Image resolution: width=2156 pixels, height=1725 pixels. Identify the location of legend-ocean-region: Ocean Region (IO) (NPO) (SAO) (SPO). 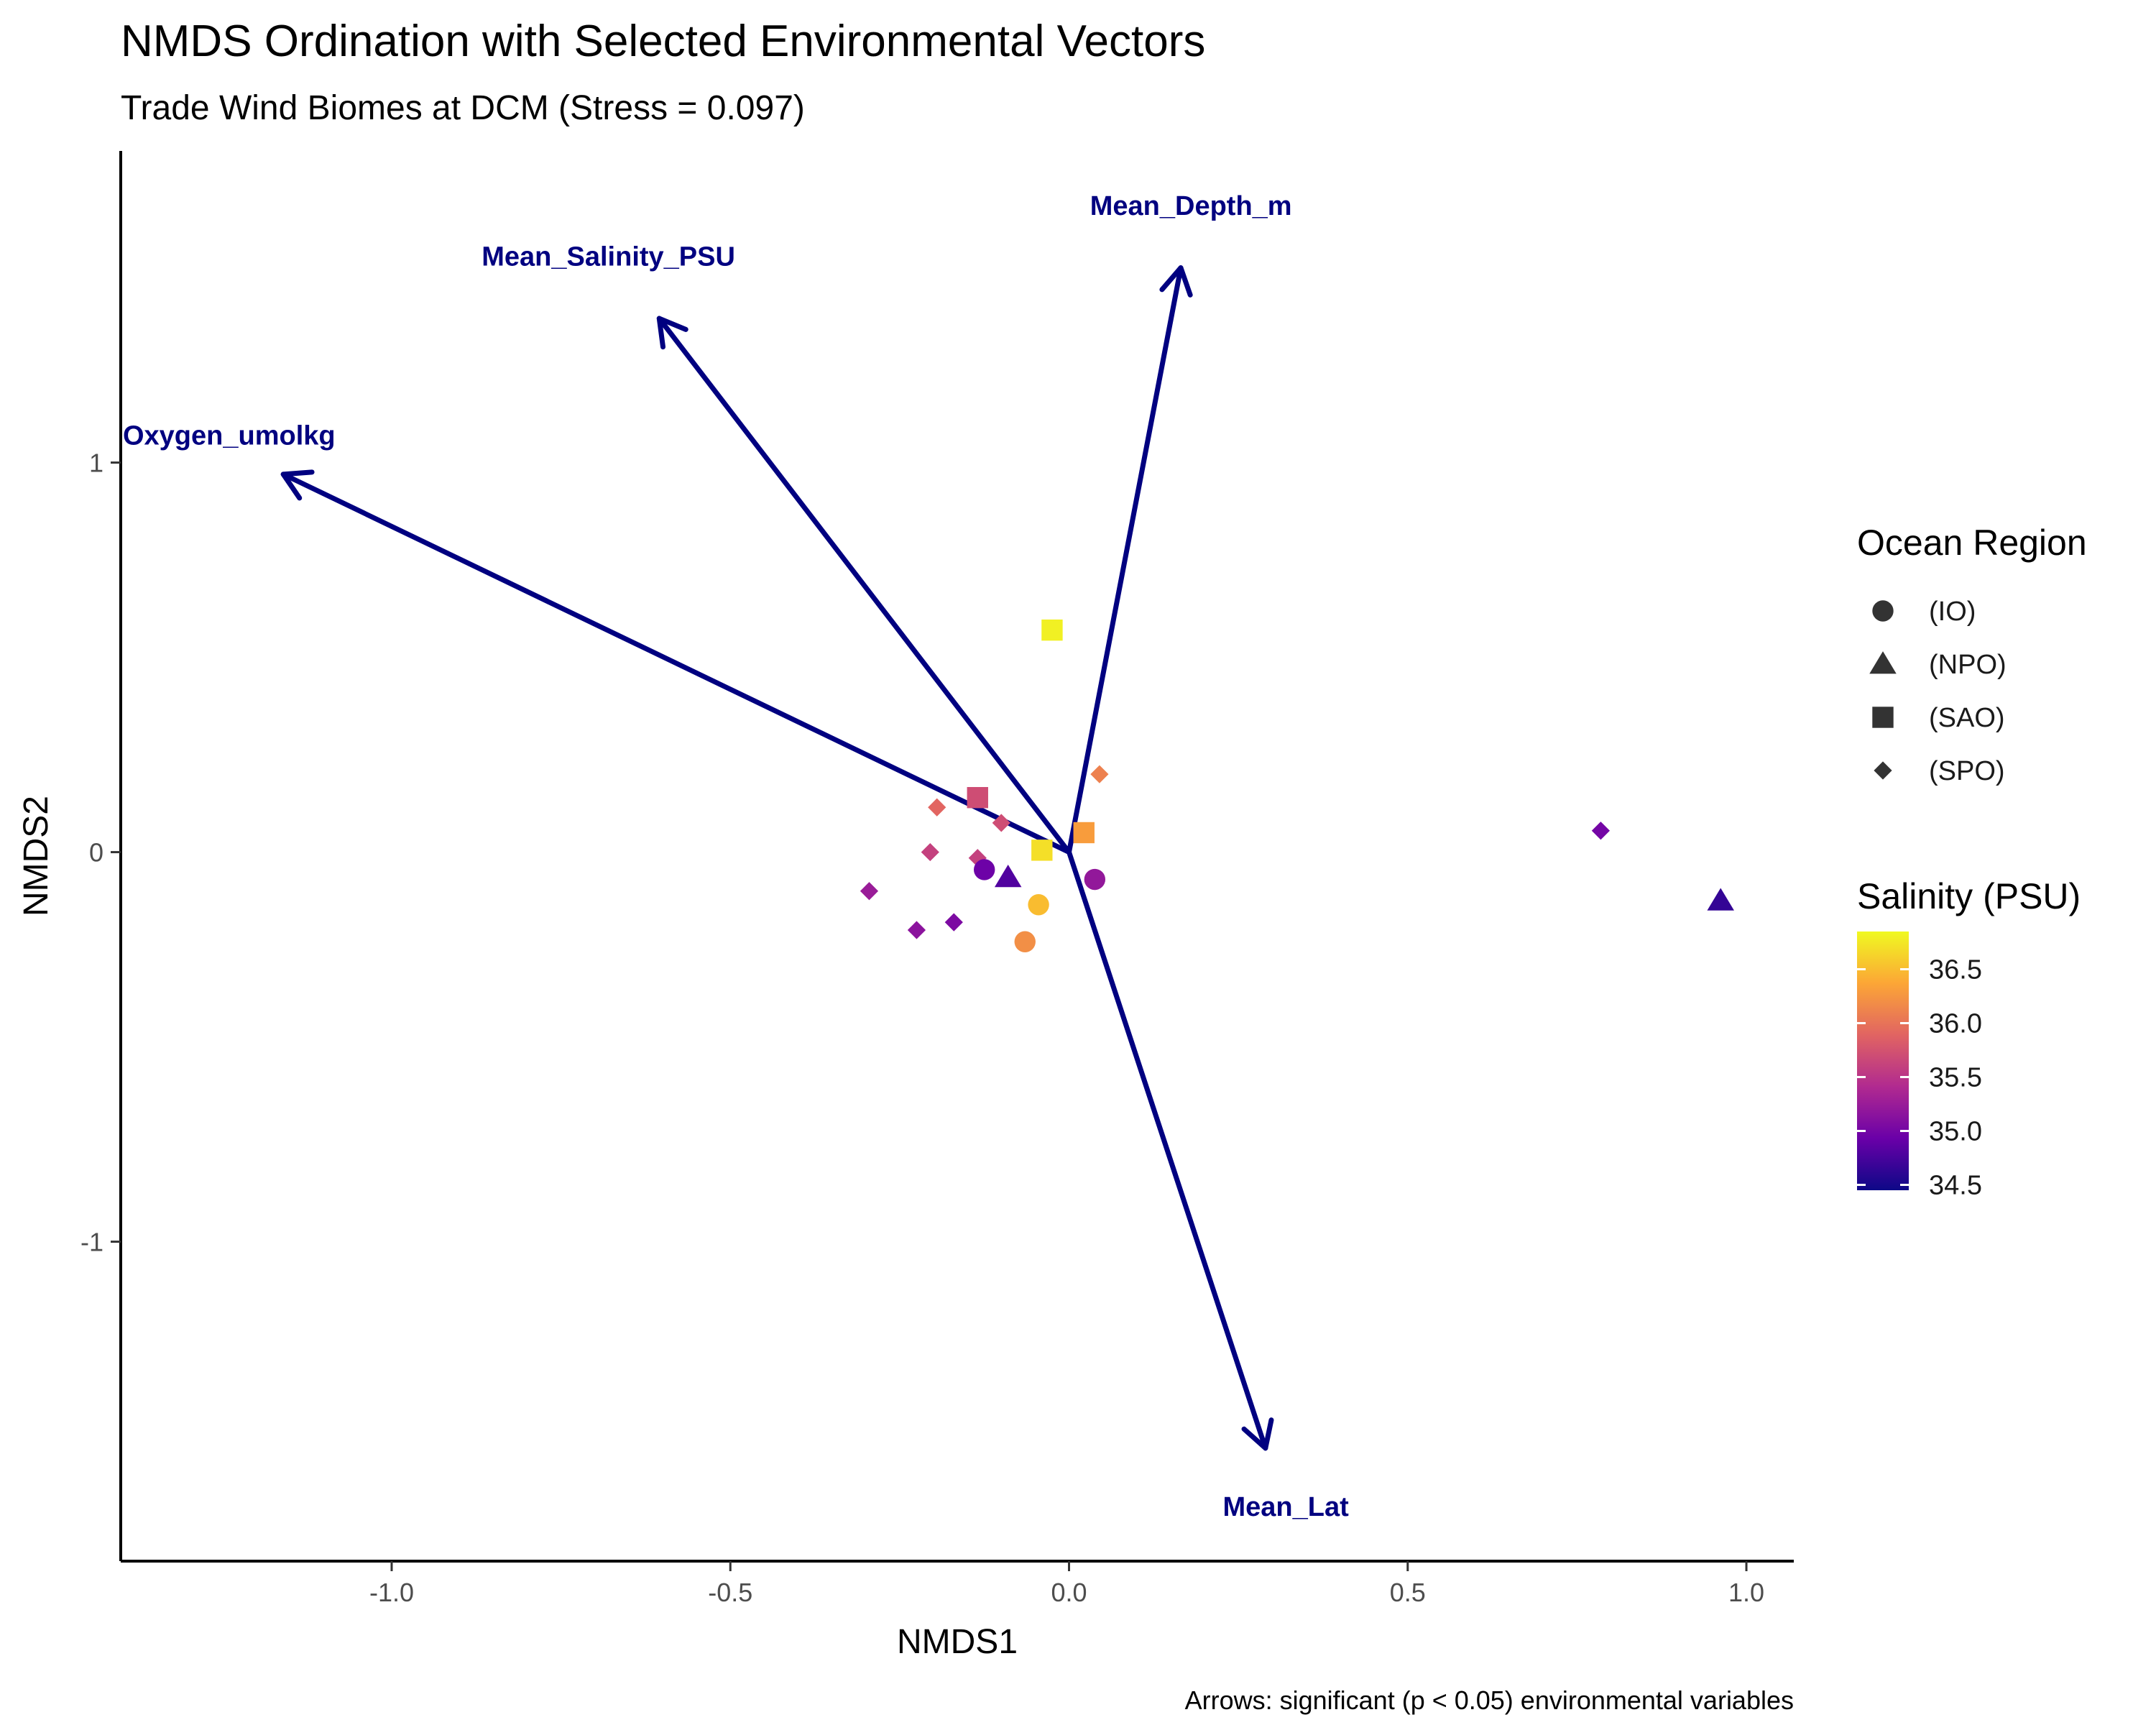
(1972, 654).